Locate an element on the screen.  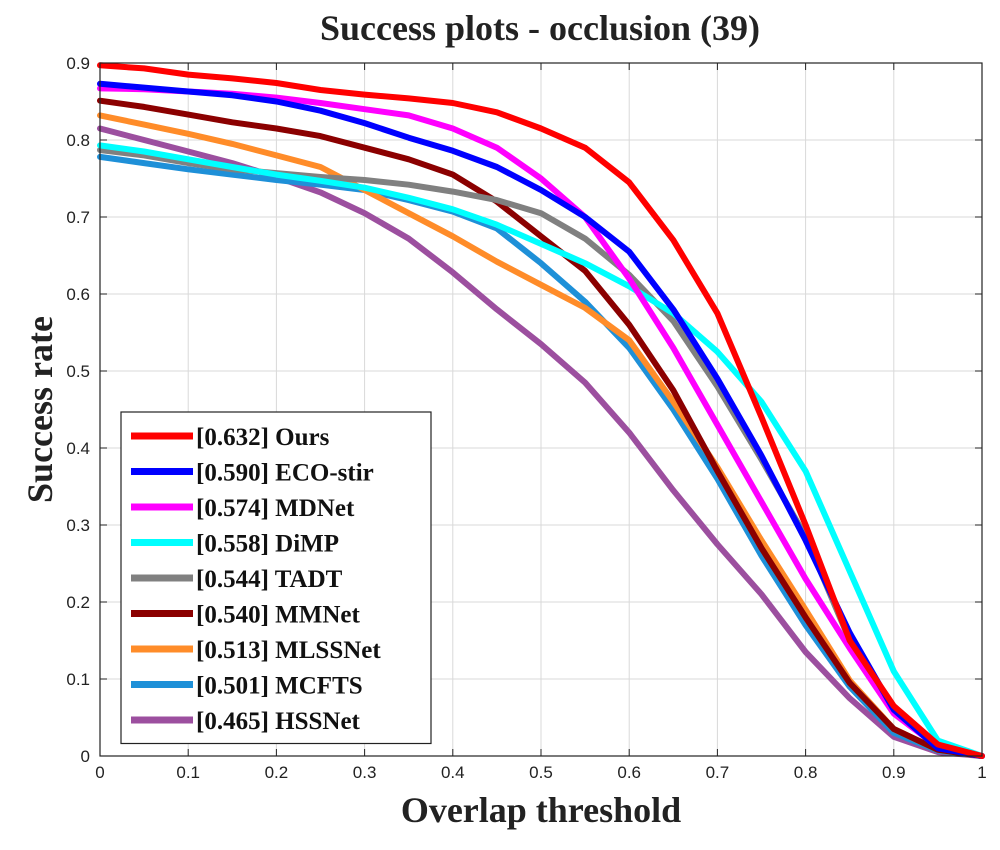
x-tick-label: 0.6 is located at coordinates (629, 772).